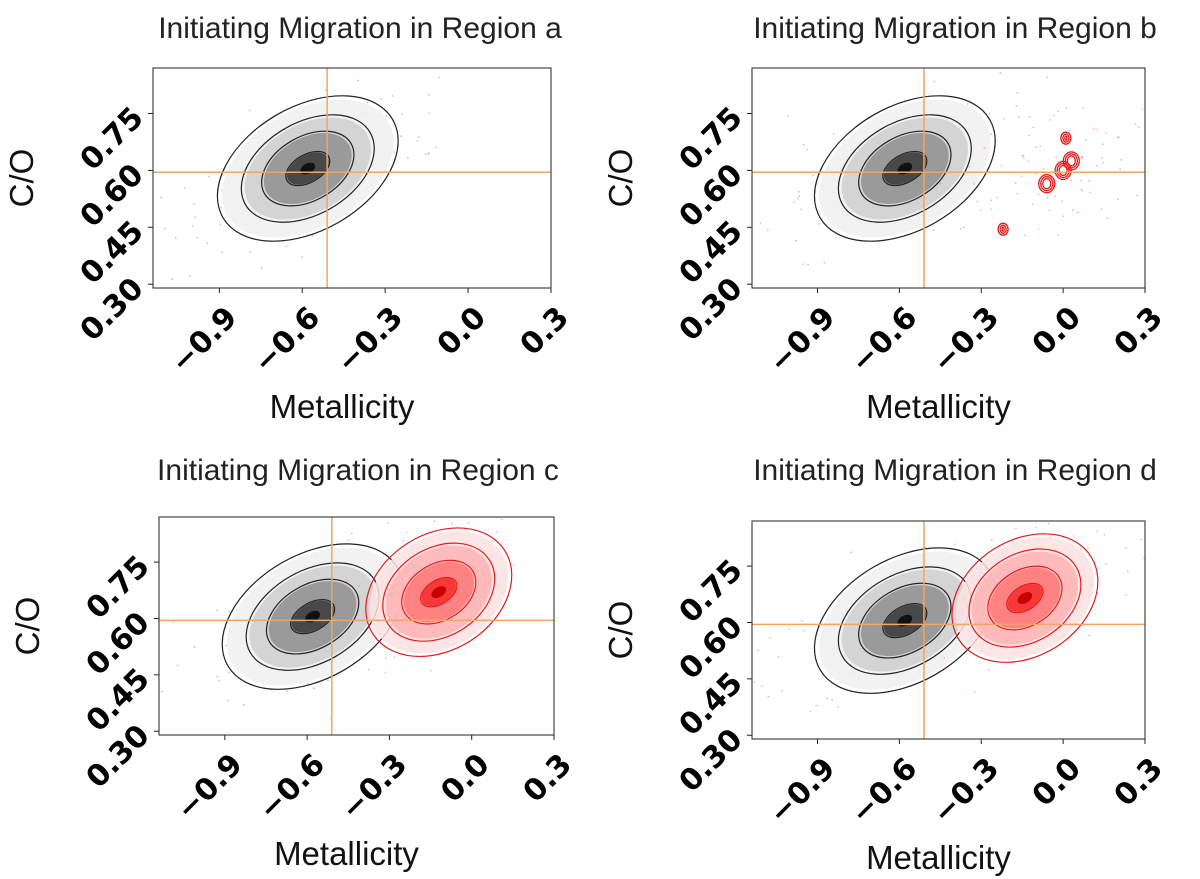  What do you see at coordinates (1044, 172) in the screenshot?
I see `series-migrated` at bounding box center [1044, 172].